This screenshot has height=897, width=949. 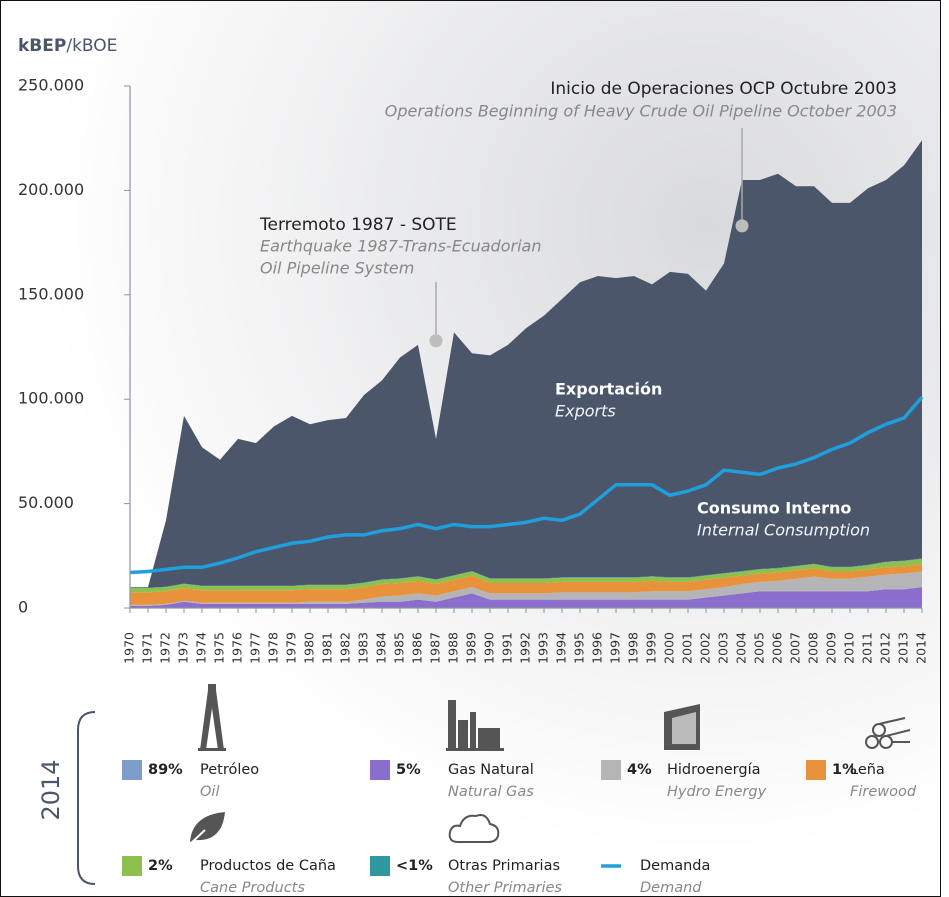 What do you see at coordinates (160, 866) in the screenshot?
I see `legend-share: 2%` at bounding box center [160, 866].